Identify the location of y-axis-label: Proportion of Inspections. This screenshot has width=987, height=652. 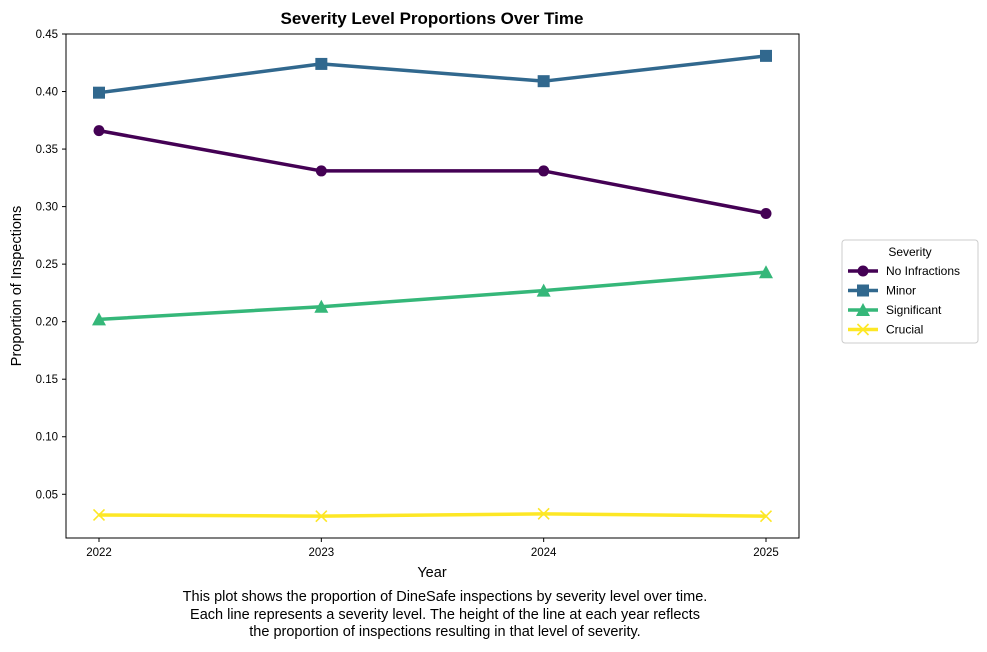
(17, 286).